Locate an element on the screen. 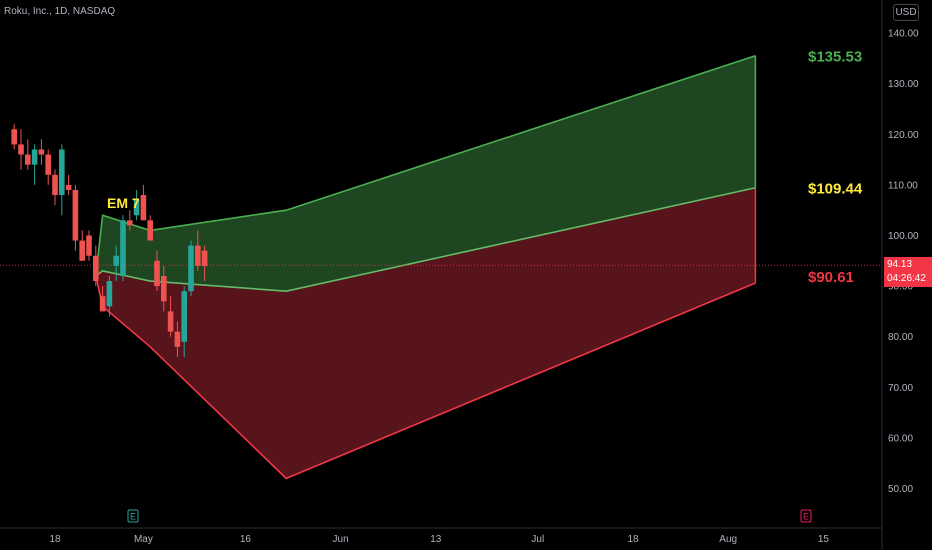 The width and height of the screenshot is (932, 550). price-tick-label: 110.00 is located at coordinates (903, 185).